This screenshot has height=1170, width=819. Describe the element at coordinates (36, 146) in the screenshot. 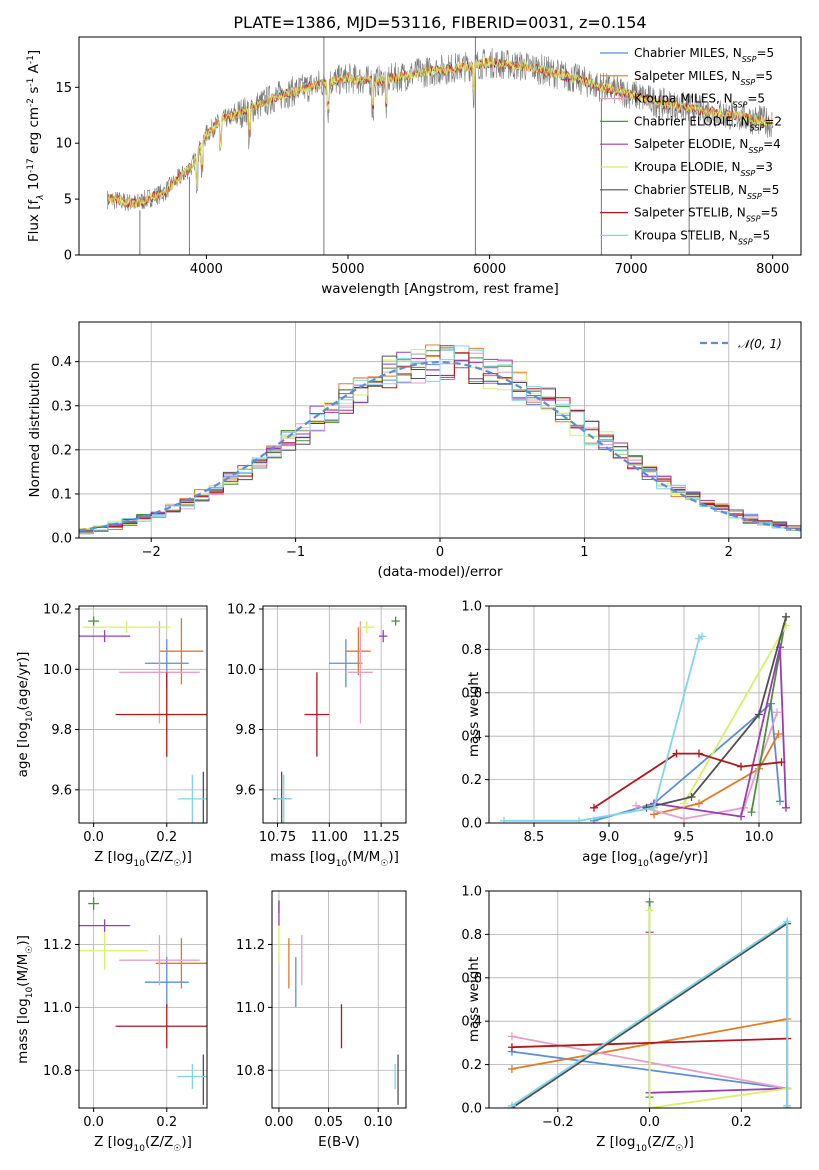

I see `y-axis-label: Flux [fλ 10-17 erg cm-2 s-1 A-1]` at that location.